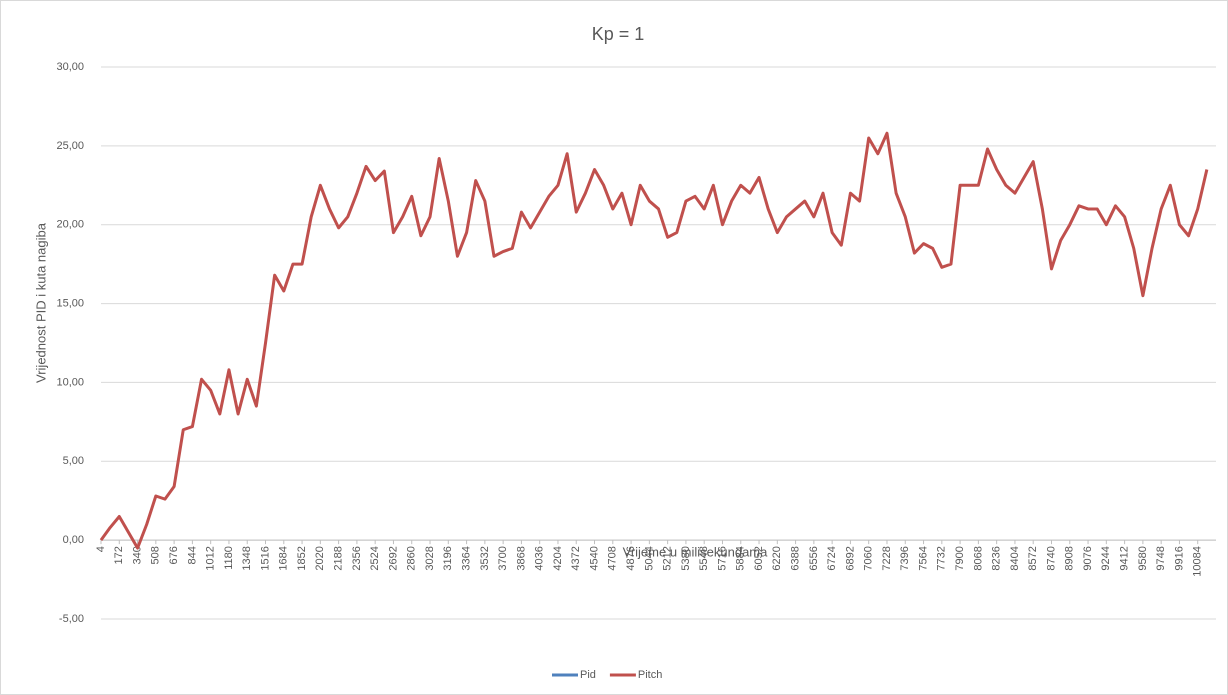 This screenshot has height=695, width=1228. Describe the element at coordinates (1143, 558) in the screenshot. I see `x-tick-label: 9580` at that location.